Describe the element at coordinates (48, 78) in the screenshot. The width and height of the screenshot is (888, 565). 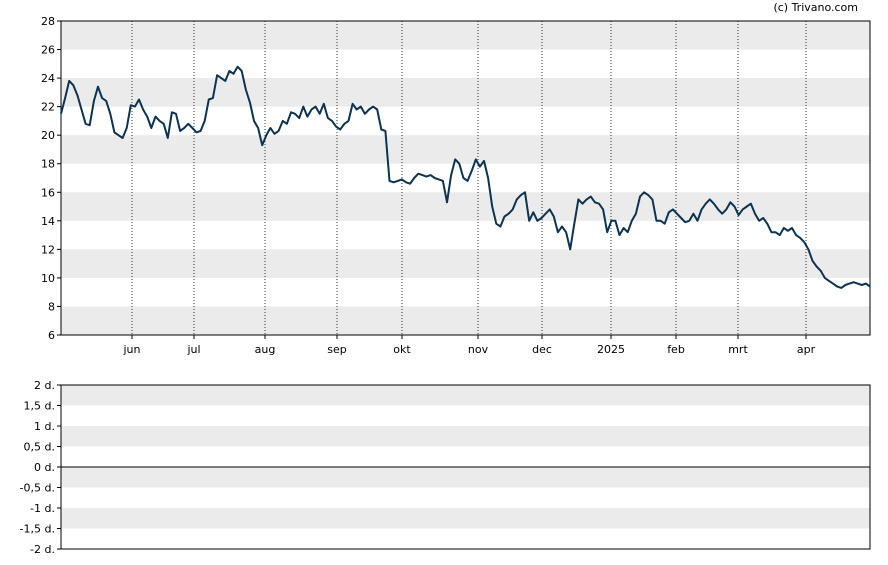
I see `y-tick-label: 24` at that location.